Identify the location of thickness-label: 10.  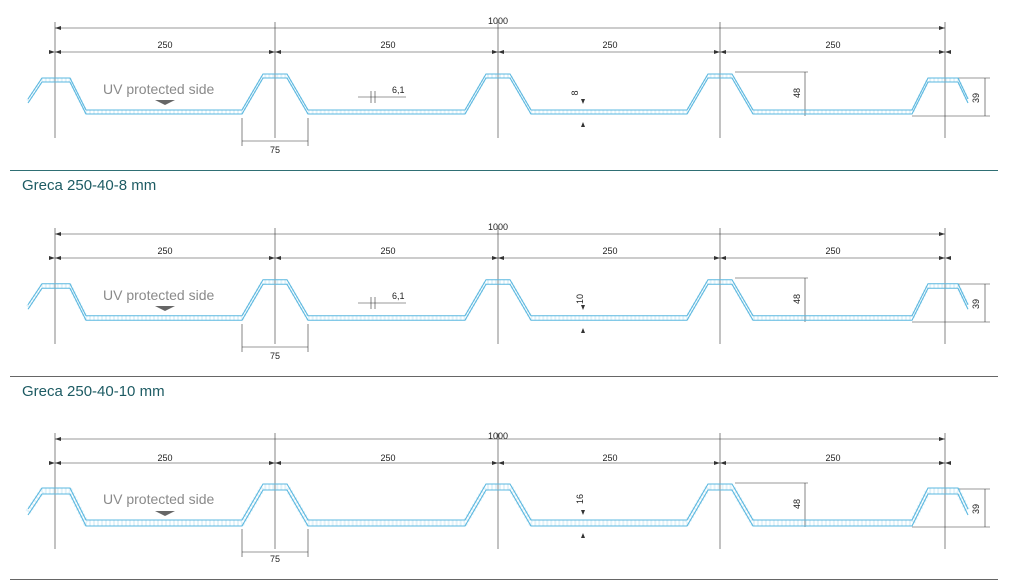
(580, 299).